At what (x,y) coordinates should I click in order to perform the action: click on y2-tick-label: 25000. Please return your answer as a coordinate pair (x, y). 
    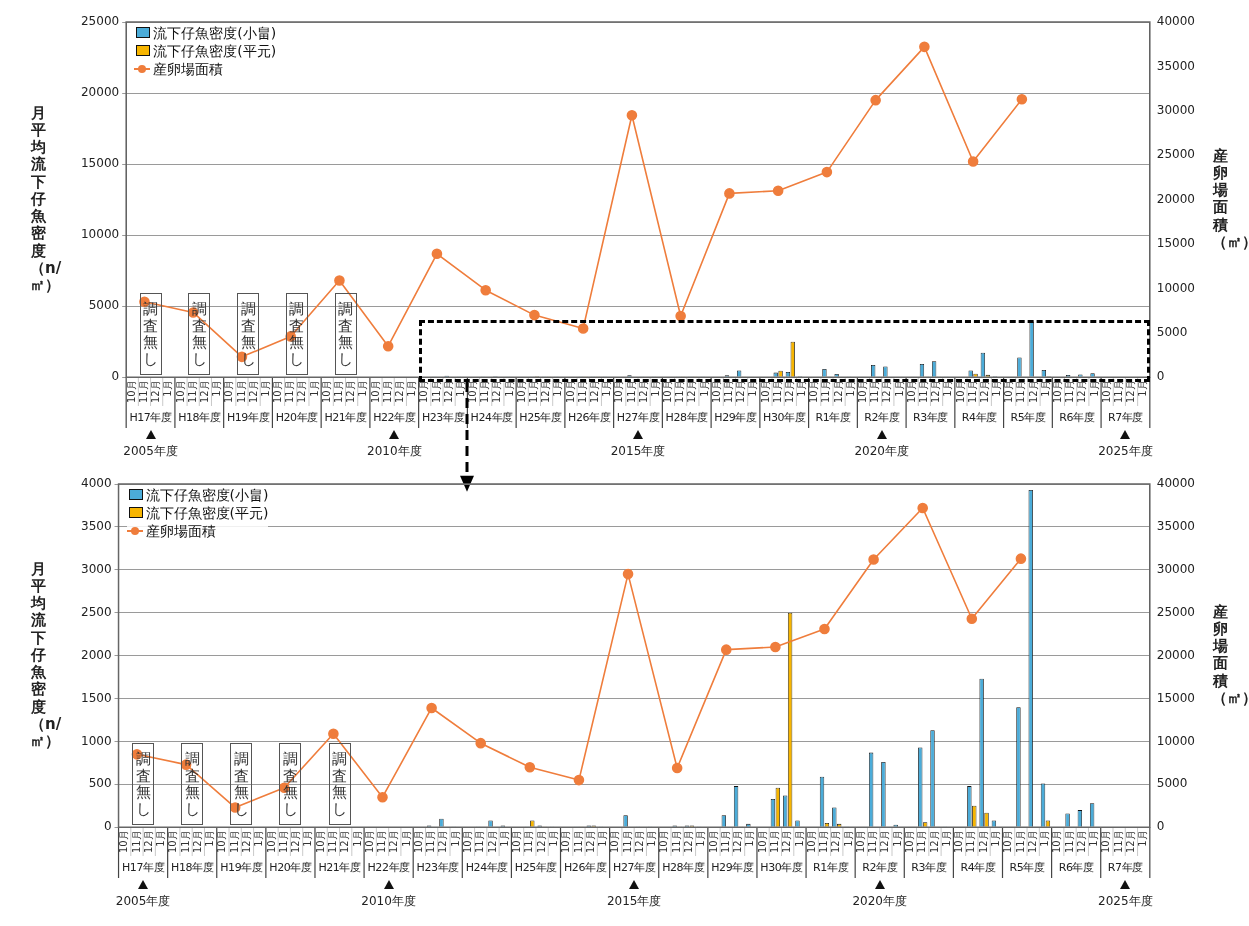
    Looking at the image, I should click on (1176, 154).